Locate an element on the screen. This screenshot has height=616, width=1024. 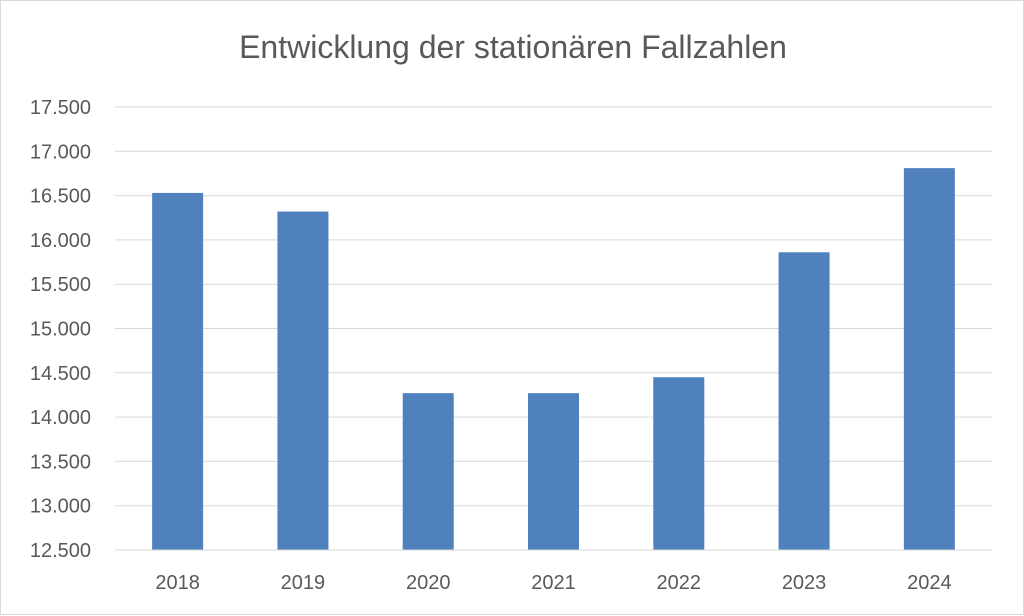
bar-2020 is located at coordinates (428, 471).